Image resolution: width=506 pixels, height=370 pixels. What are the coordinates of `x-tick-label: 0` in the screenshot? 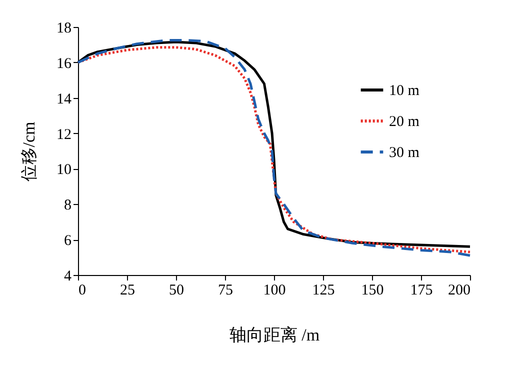 It's located at (82, 290).